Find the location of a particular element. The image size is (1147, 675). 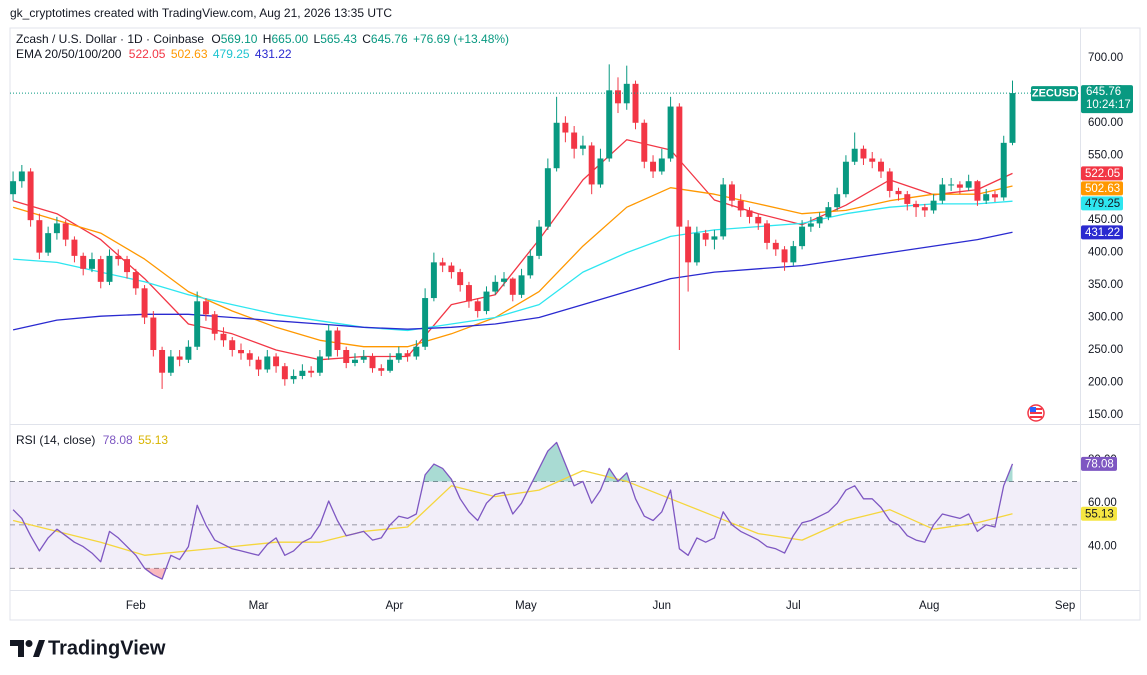

series-line is located at coordinates (512, 281).